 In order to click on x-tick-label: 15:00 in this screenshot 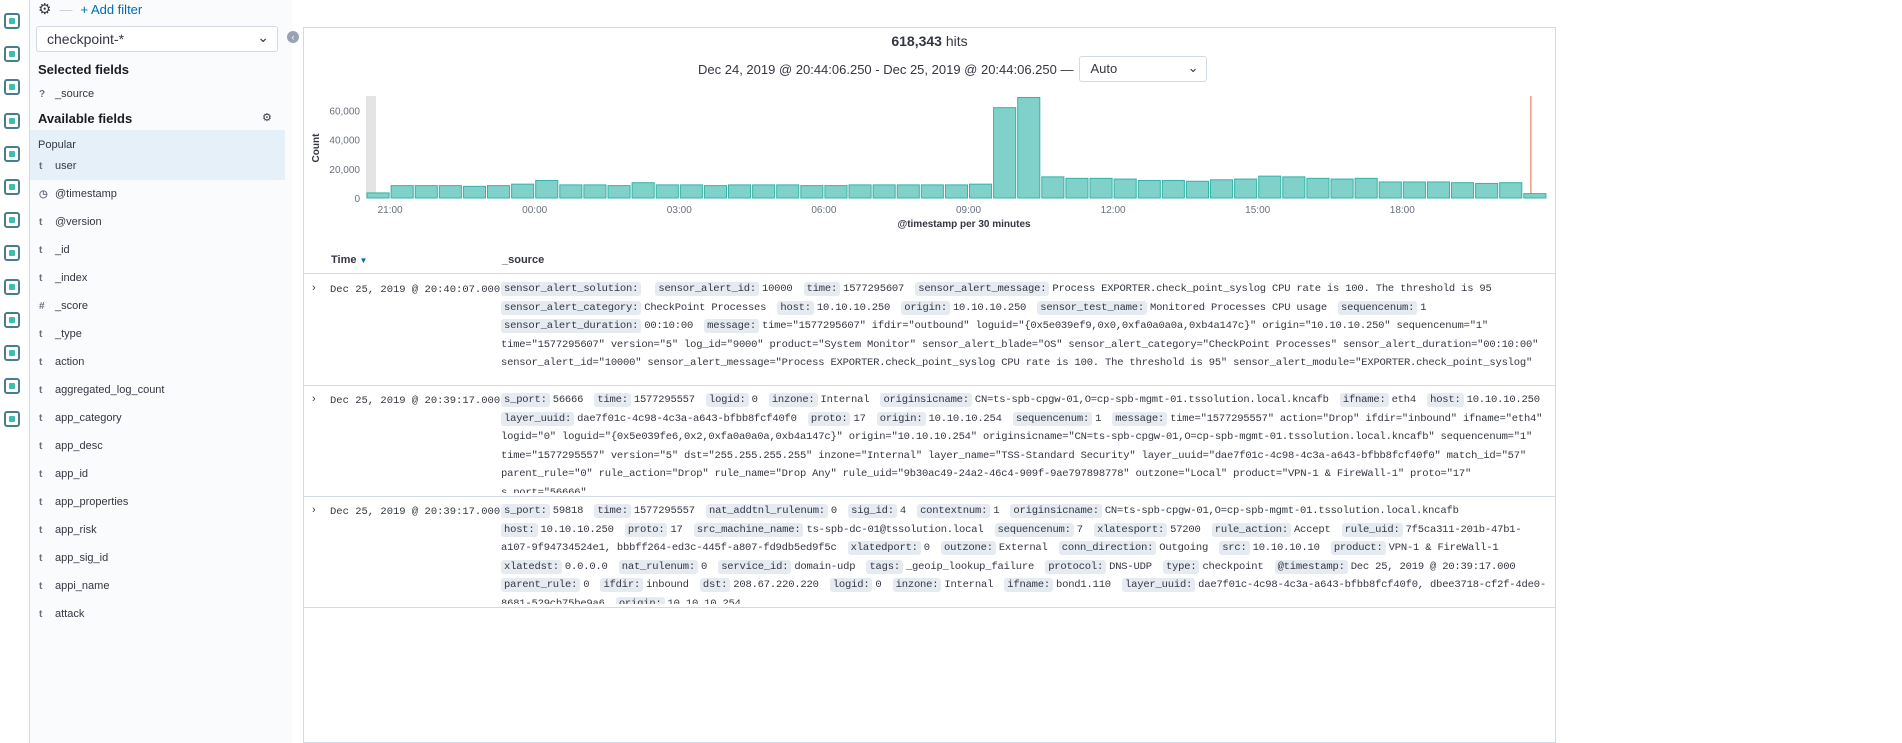, I will do `click(1257, 210)`.